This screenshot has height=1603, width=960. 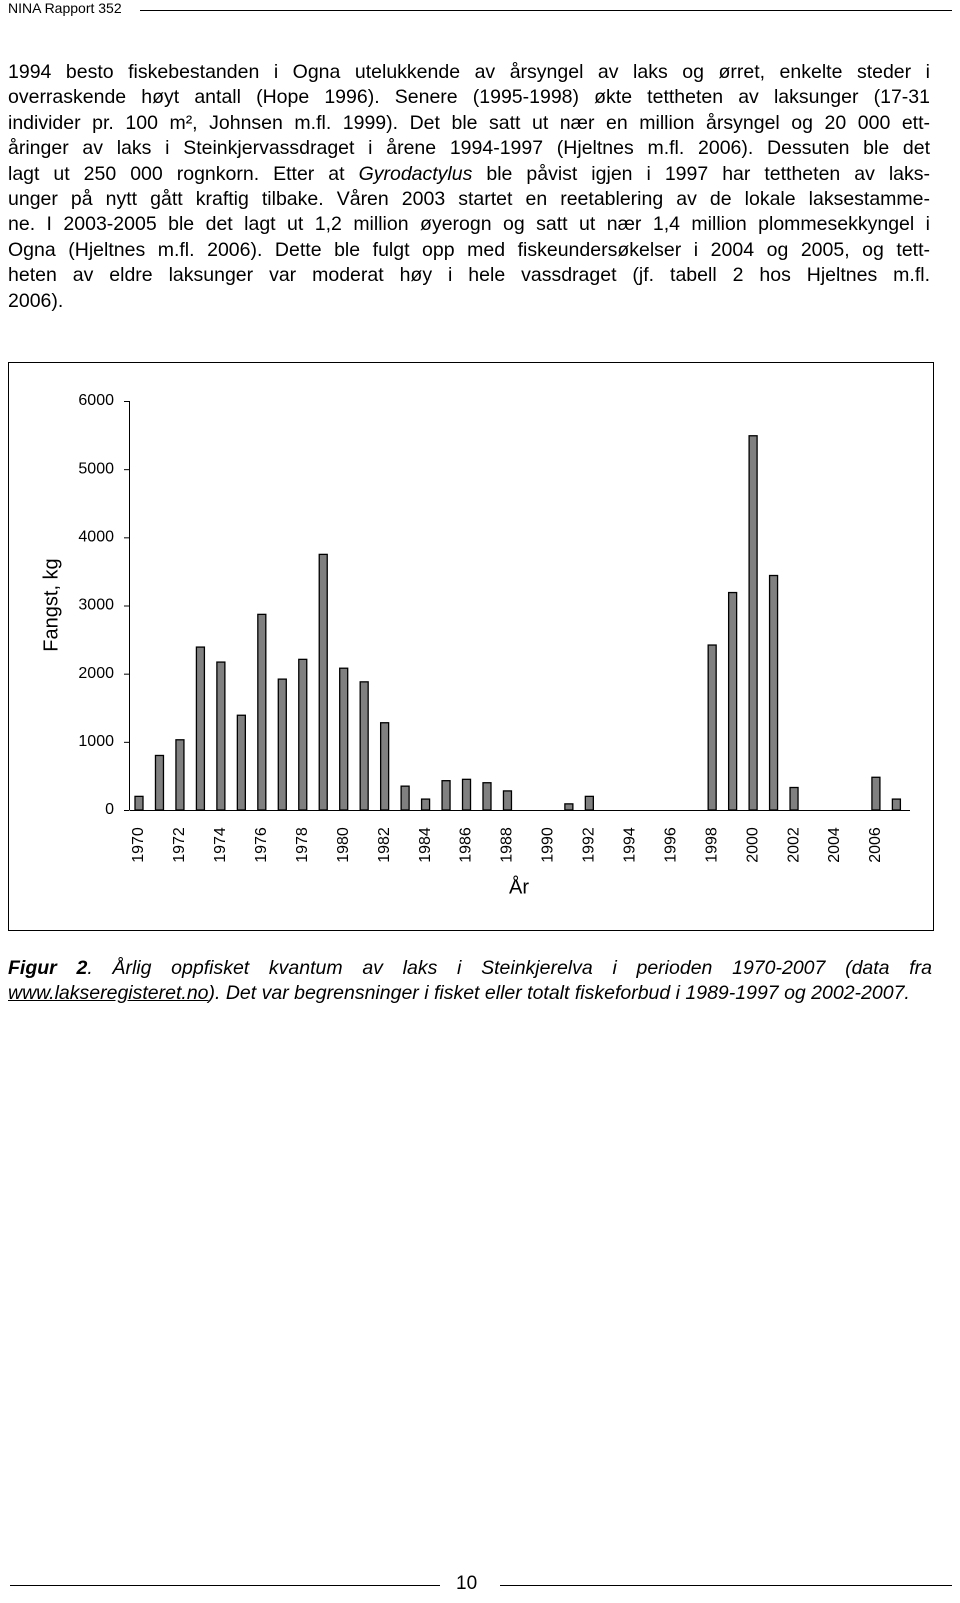 I want to click on y-axis-label: Fangst, kg, so click(x=51, y=604).